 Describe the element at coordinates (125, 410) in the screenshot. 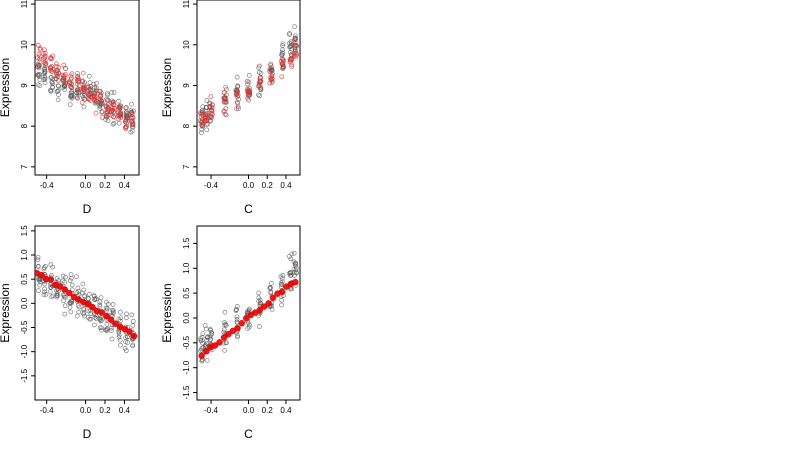

I see `x-tick-label: 0.4` at that location.